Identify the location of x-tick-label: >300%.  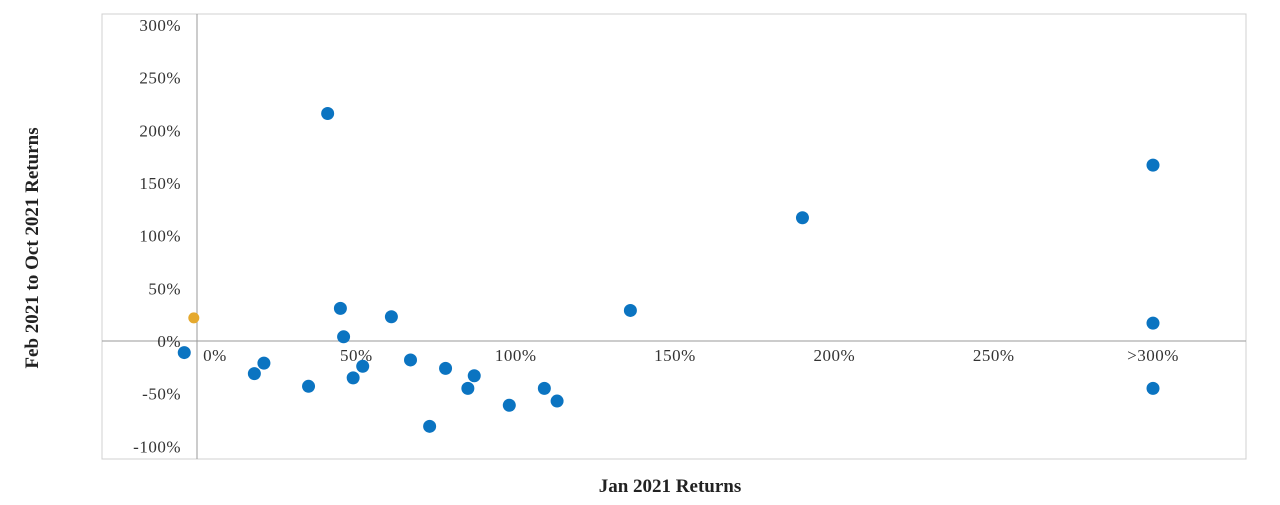
(1153, 355).